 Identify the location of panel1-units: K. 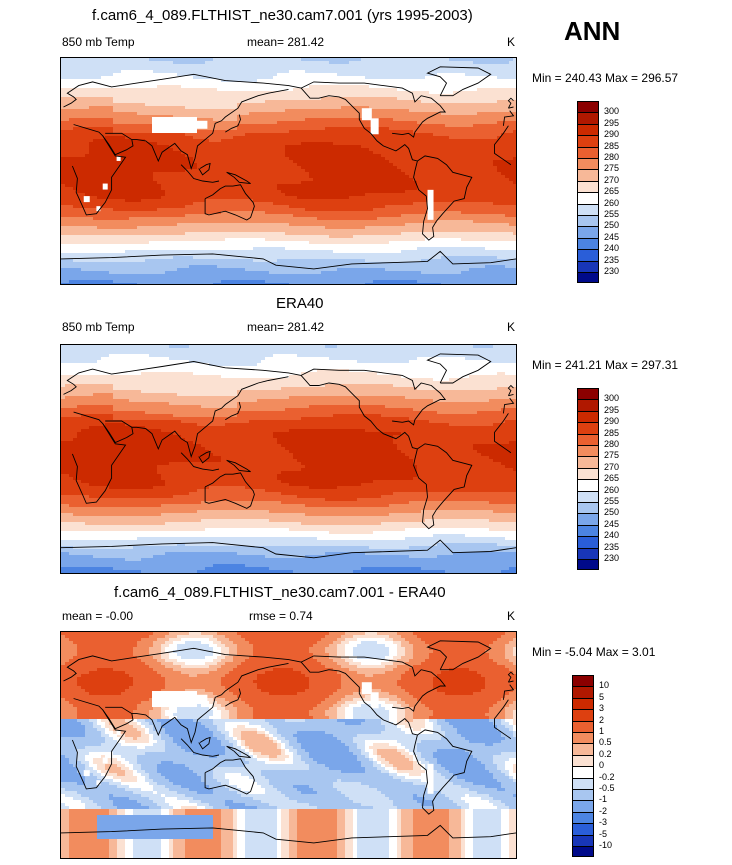
(511, 42).